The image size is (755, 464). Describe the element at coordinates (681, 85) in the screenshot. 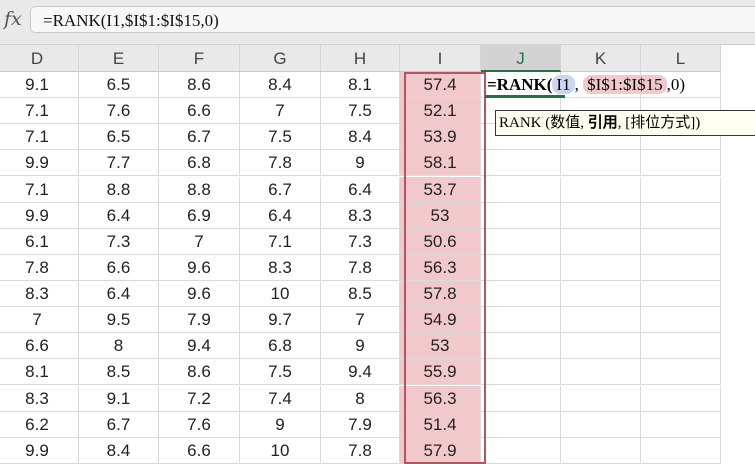

I see `cell-l1` at that location.